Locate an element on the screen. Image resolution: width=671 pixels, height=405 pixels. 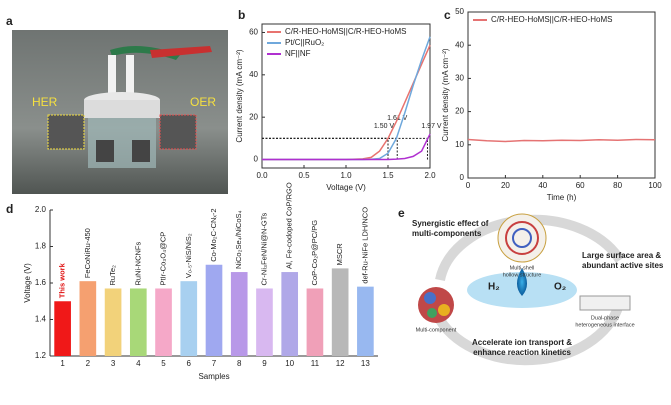
legend-label: Pt/C||RuO₂ is located at coordinates (304, 42).